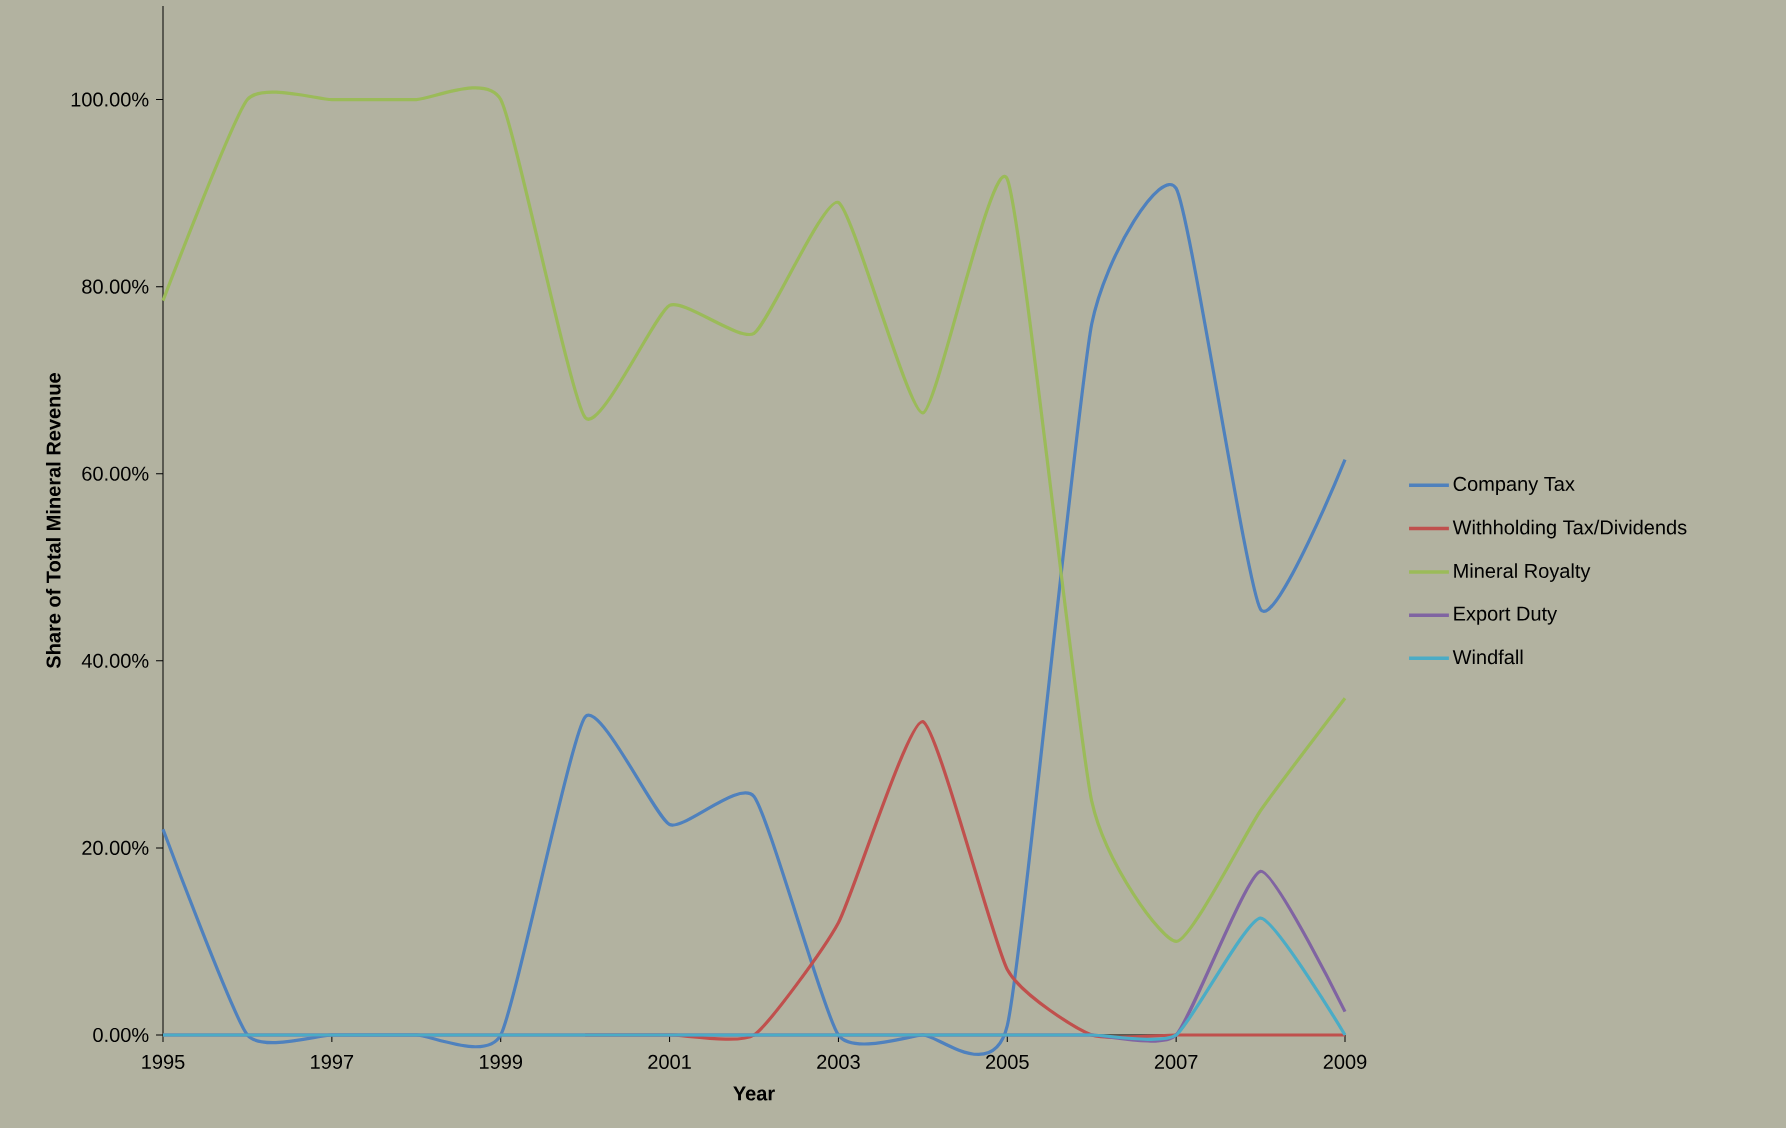 The height and width of the screenshot is (1128, 1786). Describe the element at coordinates (1487, 657) in the screenshot. I see `legend-label: Windfall` at that location.